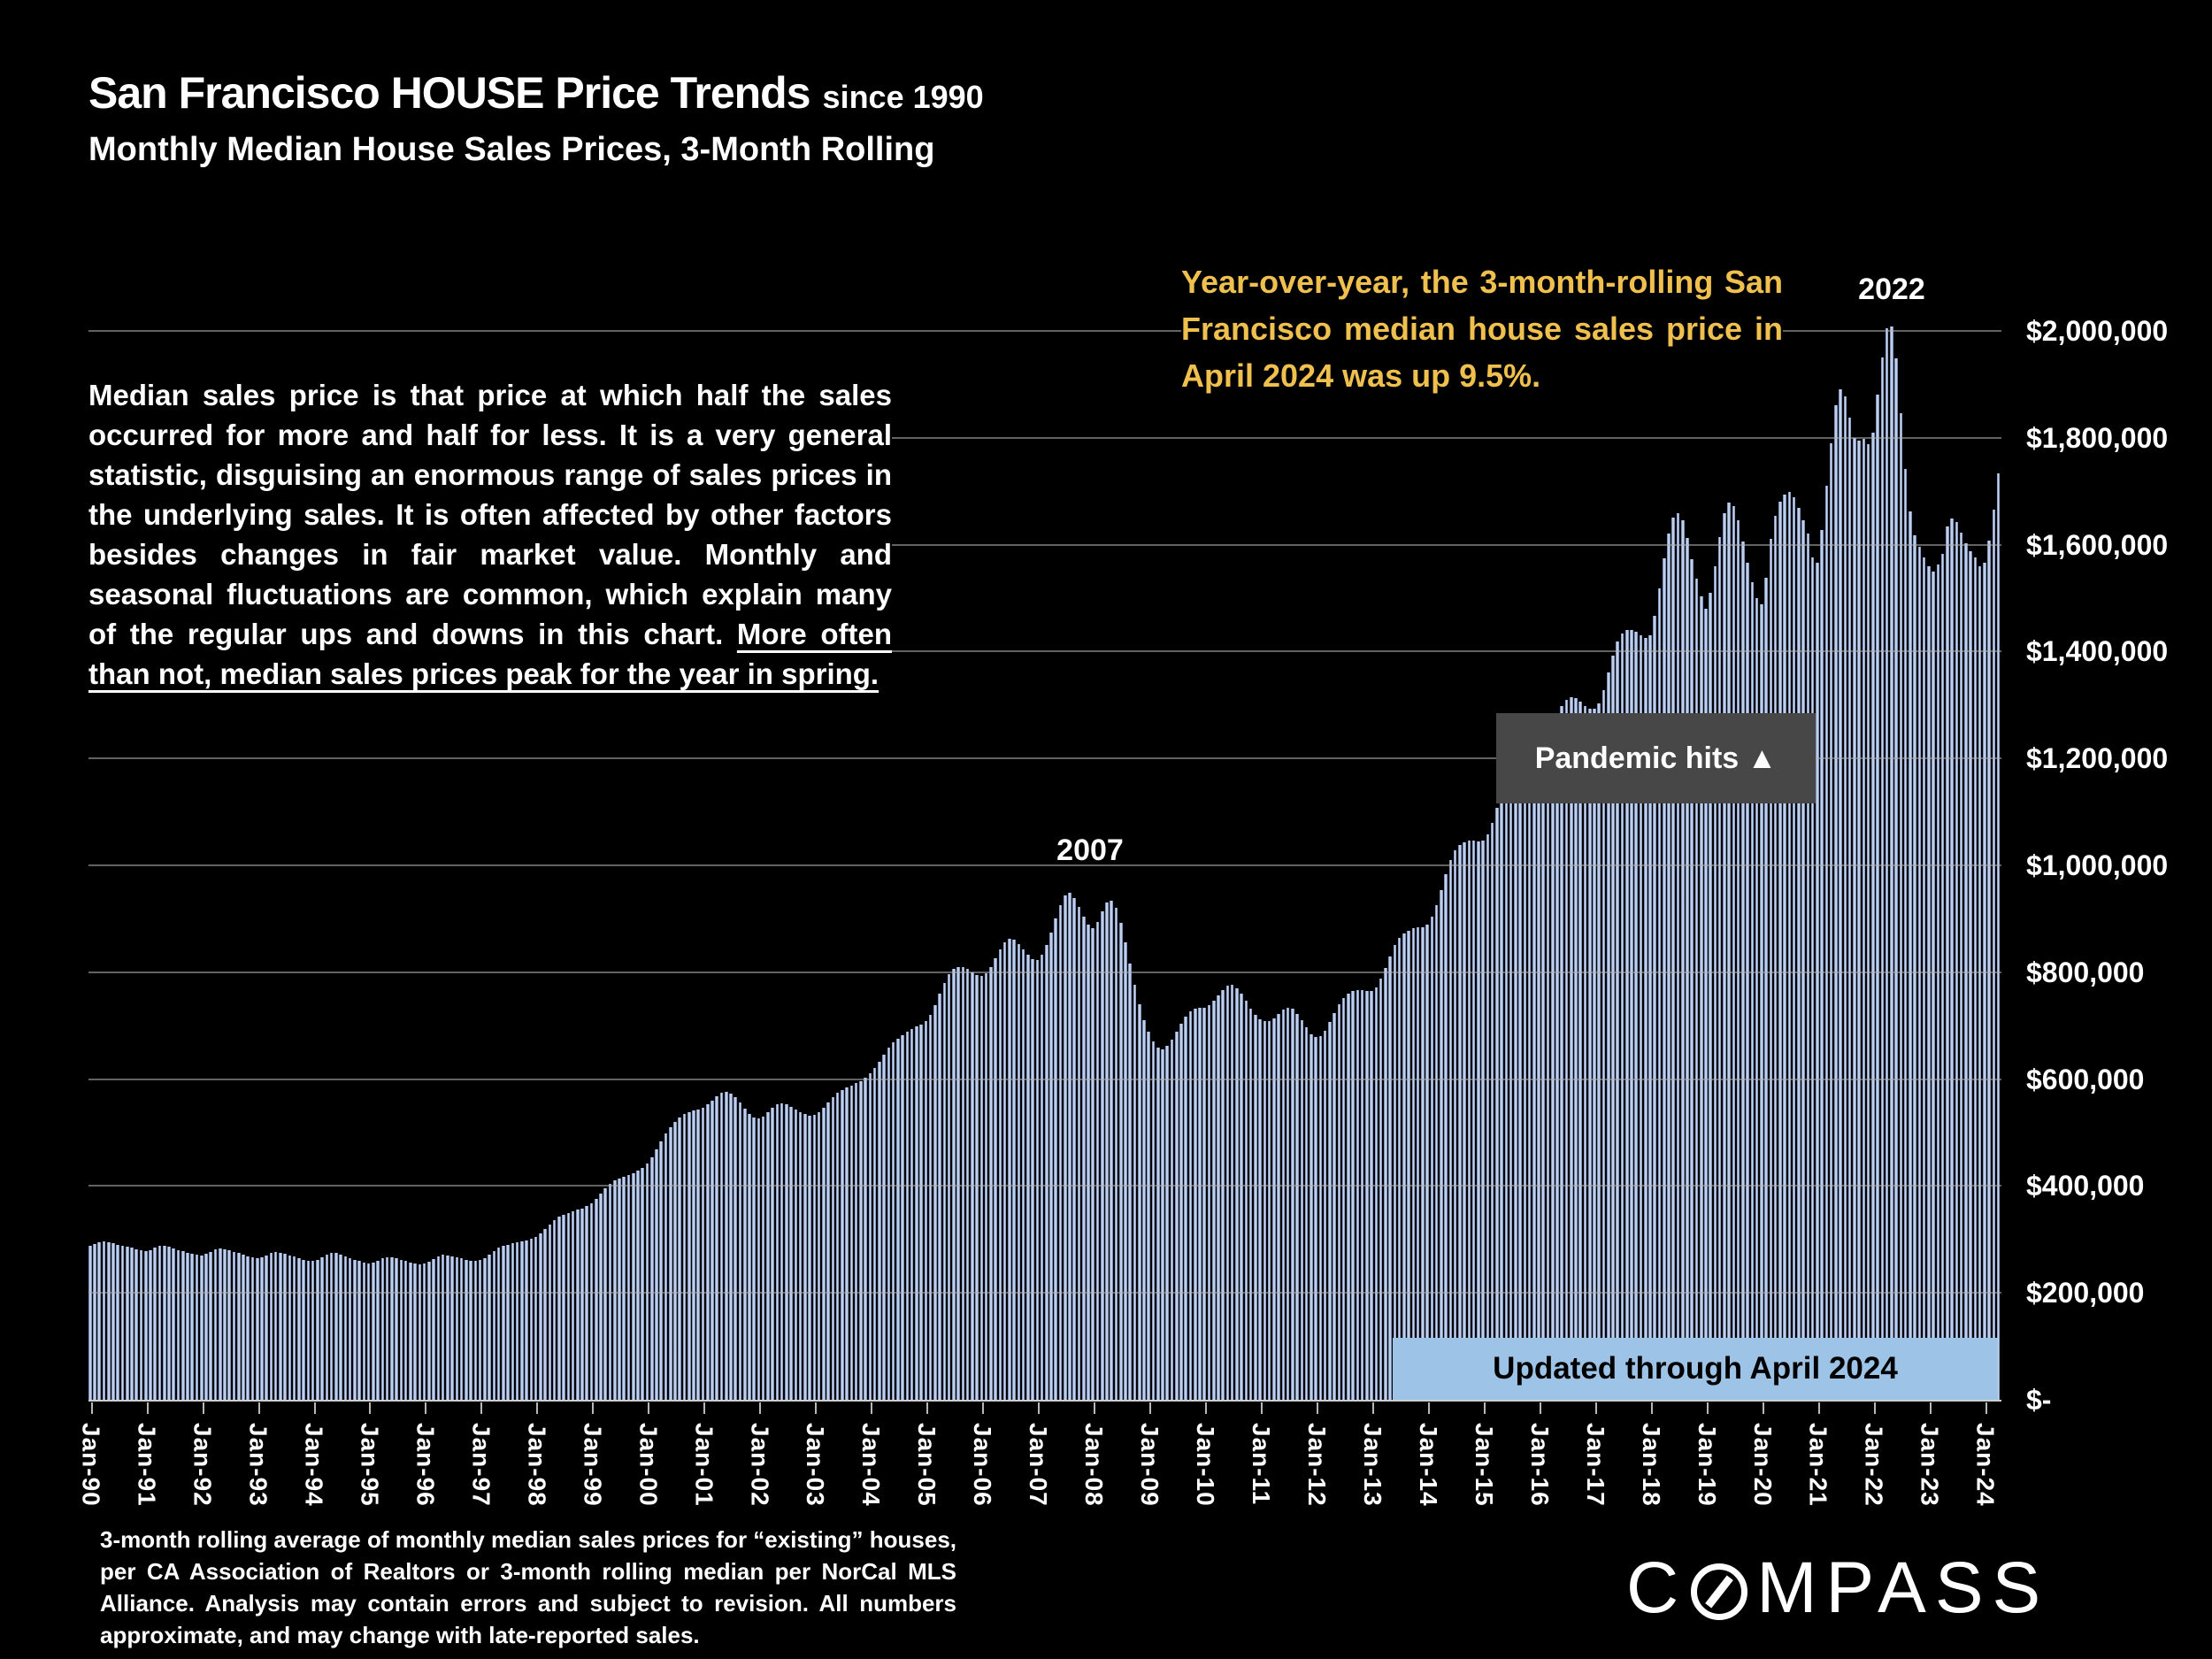  What do you see at coordinates (872, 1465) in the screenshot?
I see `x-tick-label: Jan-04` at bounding box center [872, 1465].